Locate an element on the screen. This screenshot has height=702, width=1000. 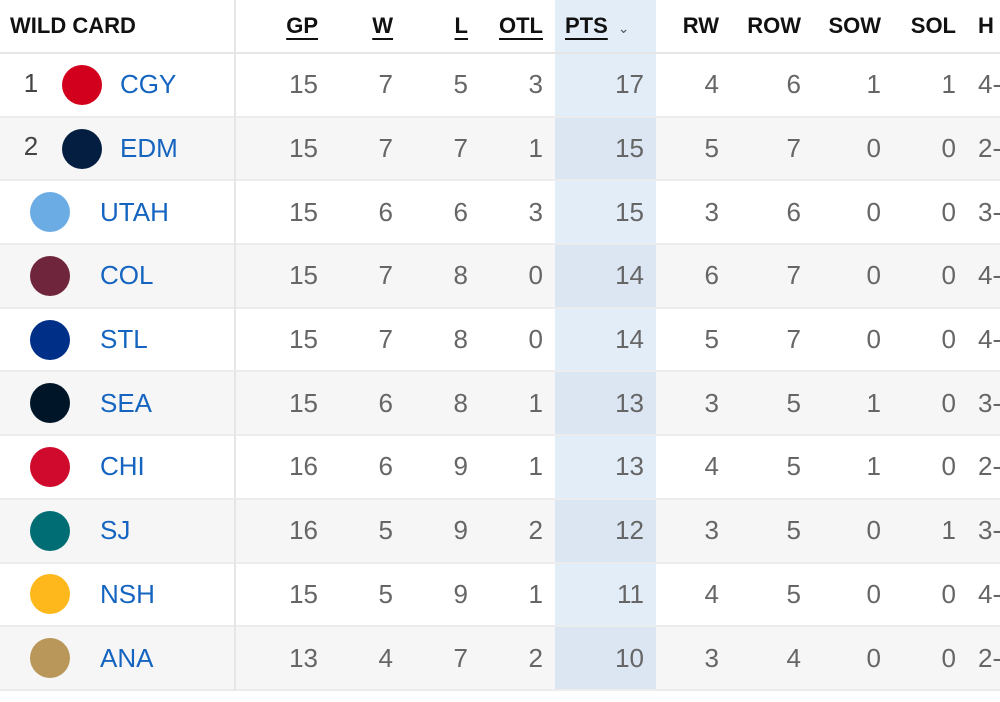
table-row: SEA 15 6 8 1 13 3 5 1 0 3- is located at coordinates (500, 403).